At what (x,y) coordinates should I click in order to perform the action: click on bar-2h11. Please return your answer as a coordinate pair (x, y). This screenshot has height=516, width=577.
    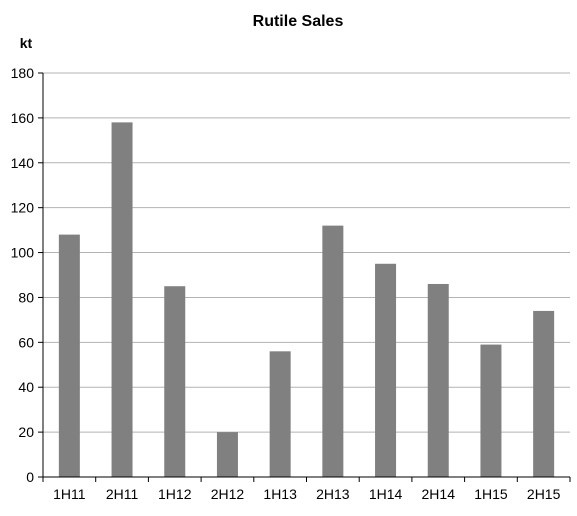
    Looking at the image, I should click on (122, 299).